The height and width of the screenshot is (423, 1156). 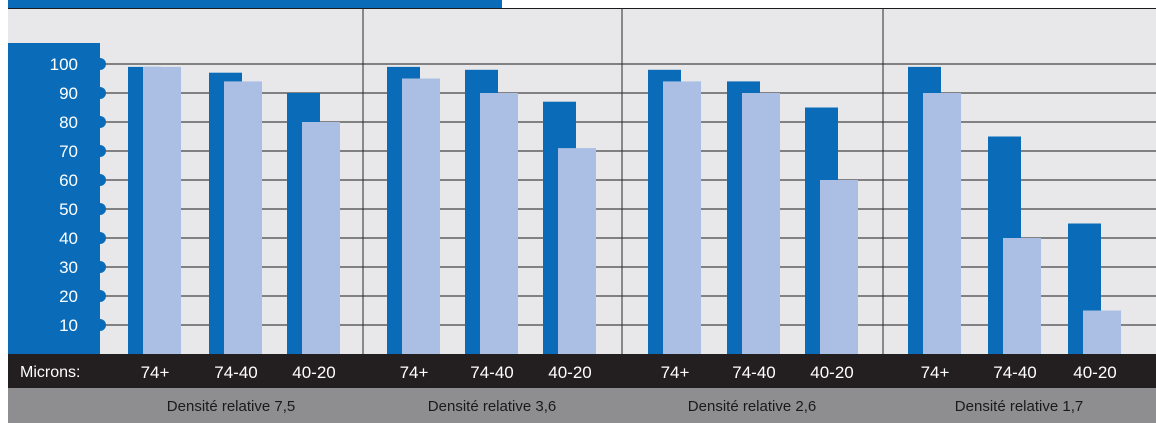 I want to click on x-tick-g1-1: 74+, so click(x=155, y=372).